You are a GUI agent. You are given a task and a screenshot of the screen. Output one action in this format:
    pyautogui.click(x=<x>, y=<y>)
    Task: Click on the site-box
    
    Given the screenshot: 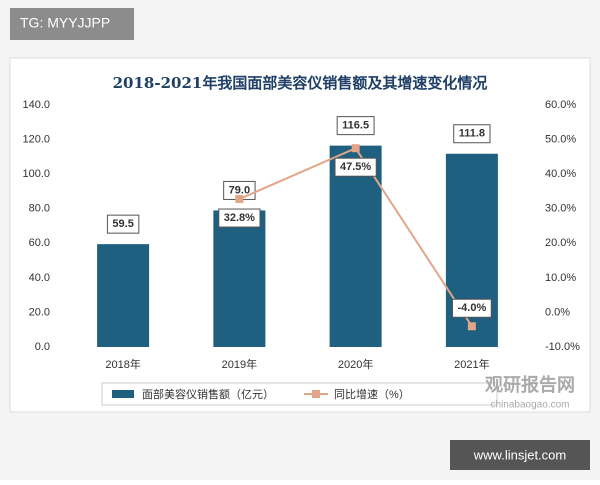 What is the action you would take?
    pyautogui.click(x=520, y=455)
    